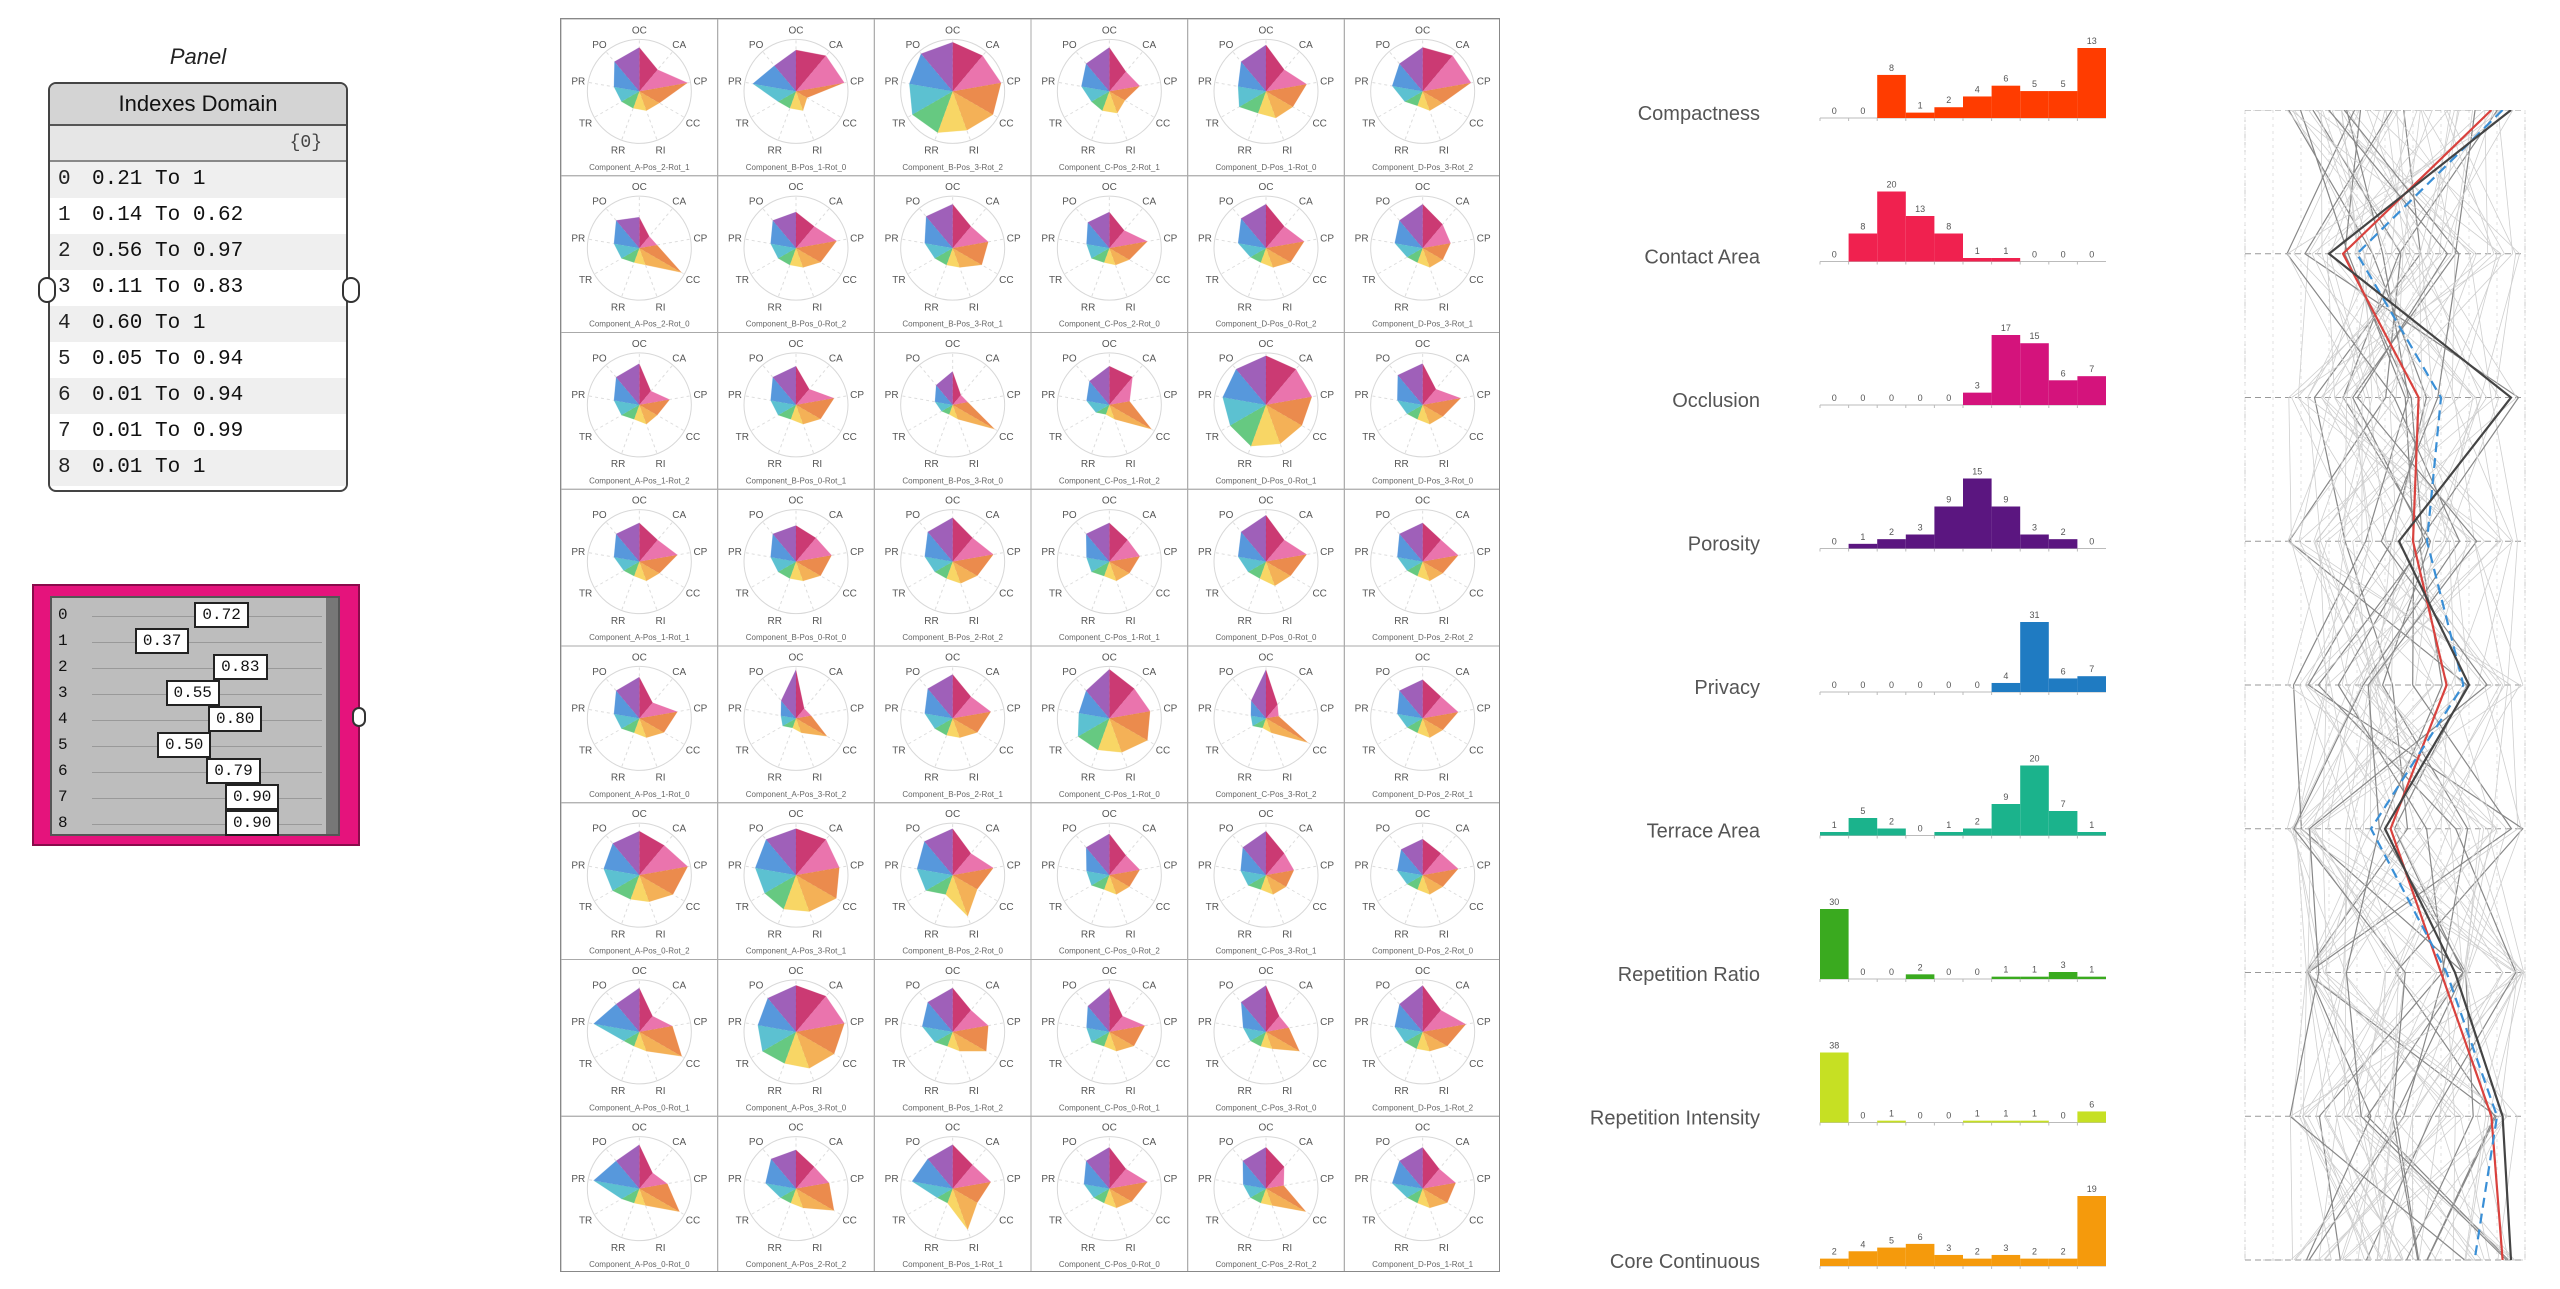 This screenshot has height=1289, width=2560. What do you see at coordinates (2063, 373) in the screenshot?
I see `histogram-count-label: 6` at bounding box center [2063, 373].